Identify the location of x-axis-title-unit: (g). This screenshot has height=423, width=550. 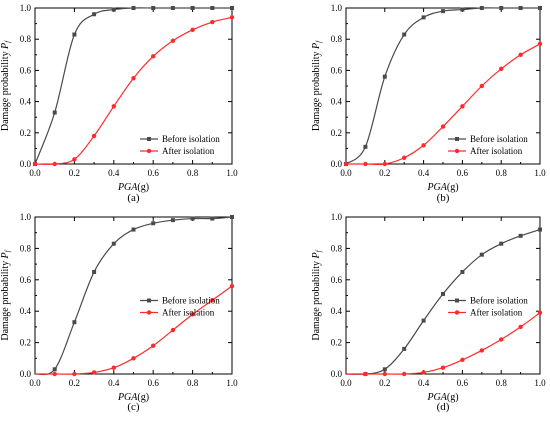
(143, 187).